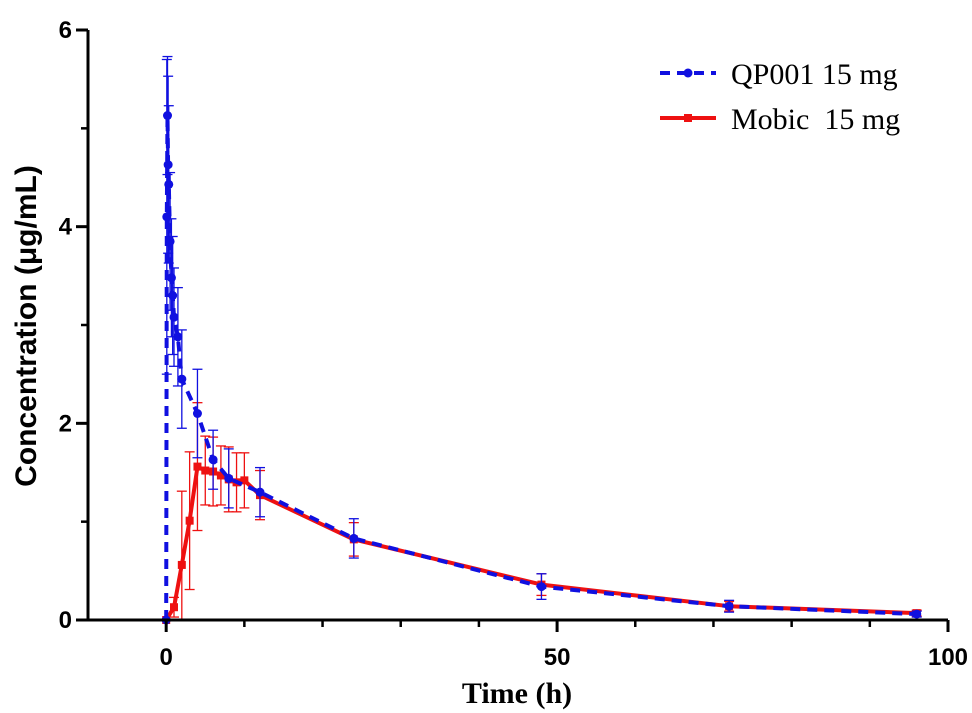  Describe the element at coordinates (815, 119) in the screenshot. I see `legend-label-mobic: Mobic 15 mg` at that location.